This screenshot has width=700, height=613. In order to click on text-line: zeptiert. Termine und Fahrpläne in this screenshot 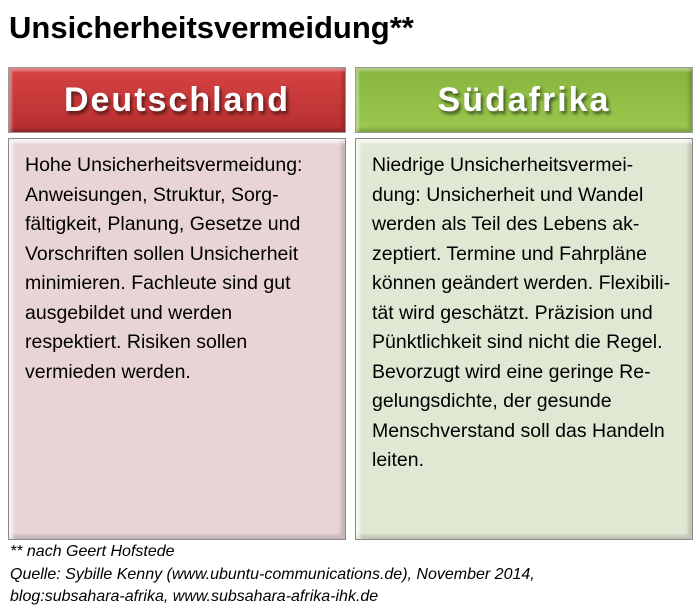, I will do `click(509, 253)`.